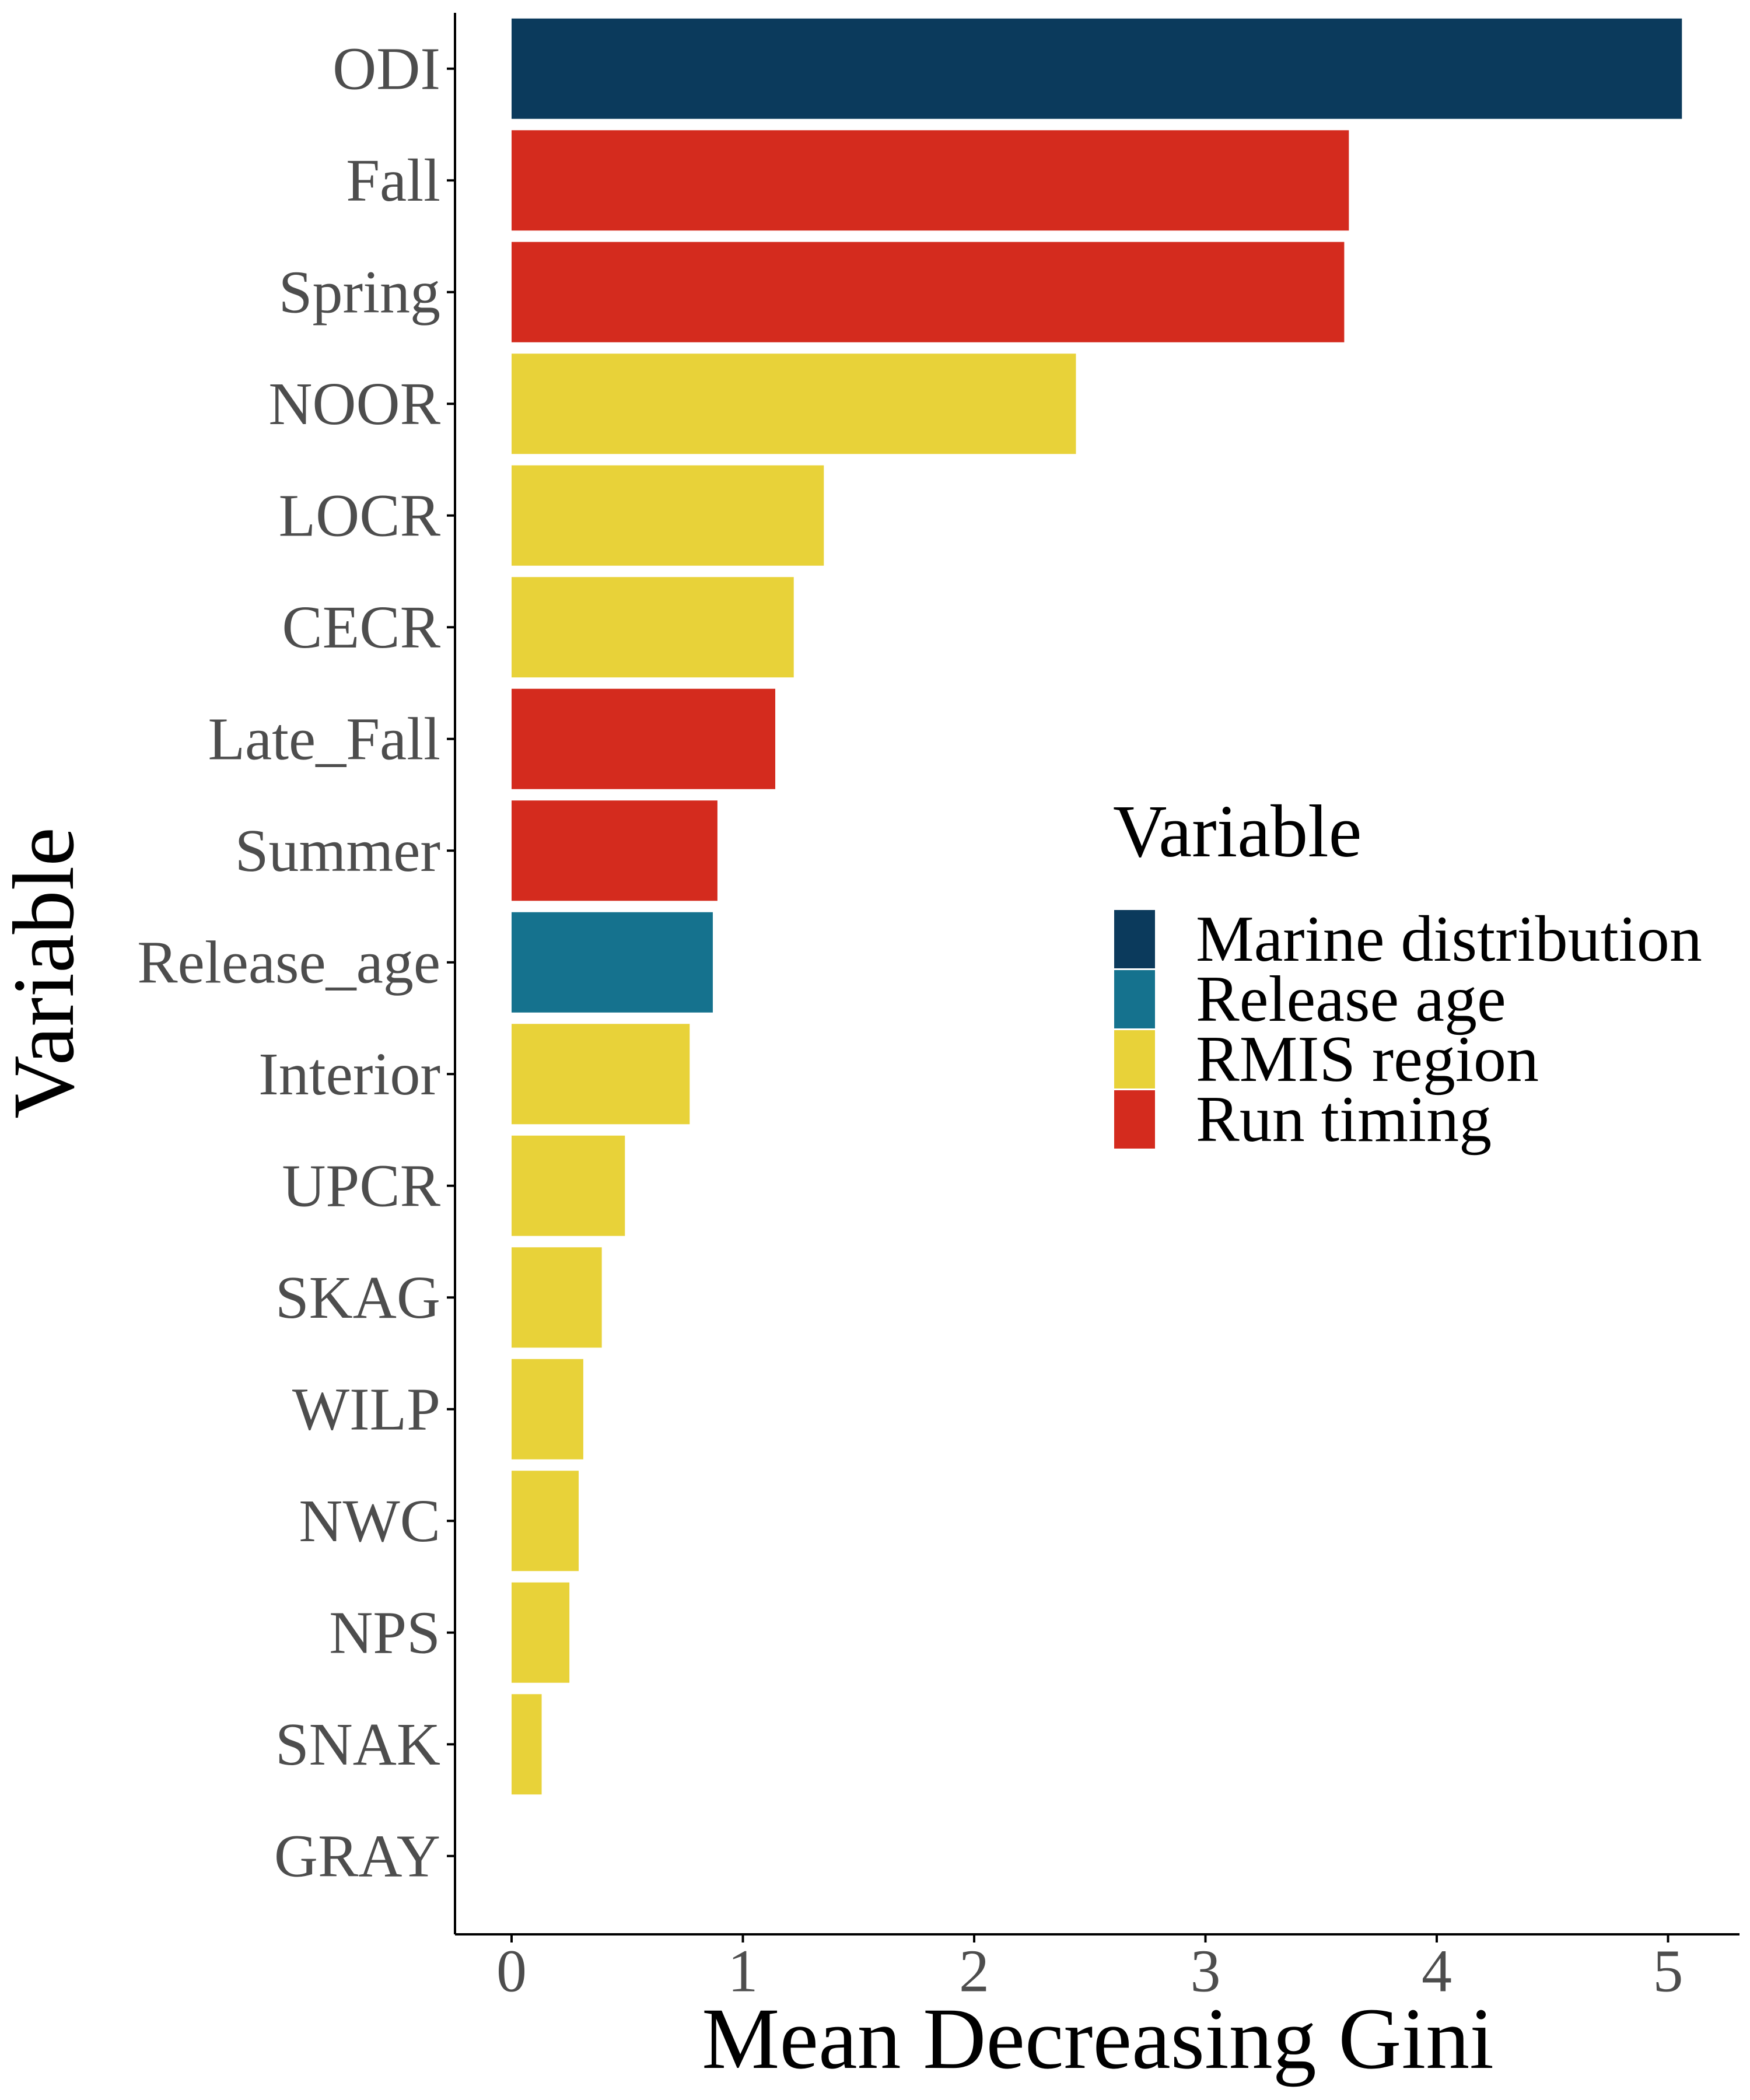 This screenshot has height=2100, width=1750. I want to click on bar-odi, so click(1097, 68).